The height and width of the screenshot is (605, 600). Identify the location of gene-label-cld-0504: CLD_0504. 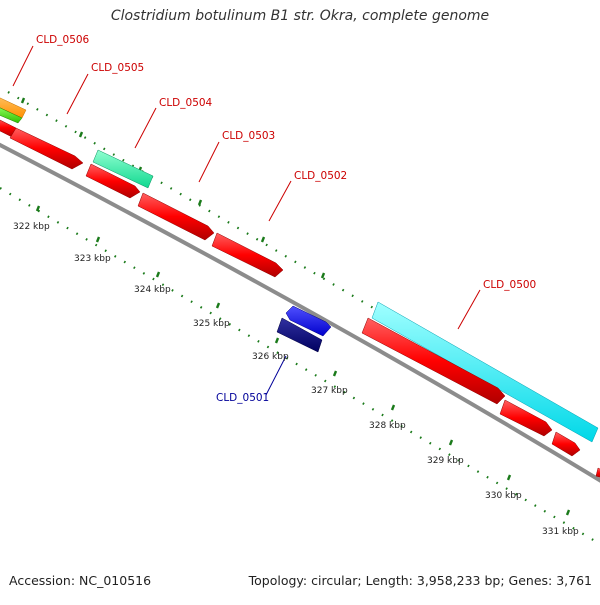
(186, 103).